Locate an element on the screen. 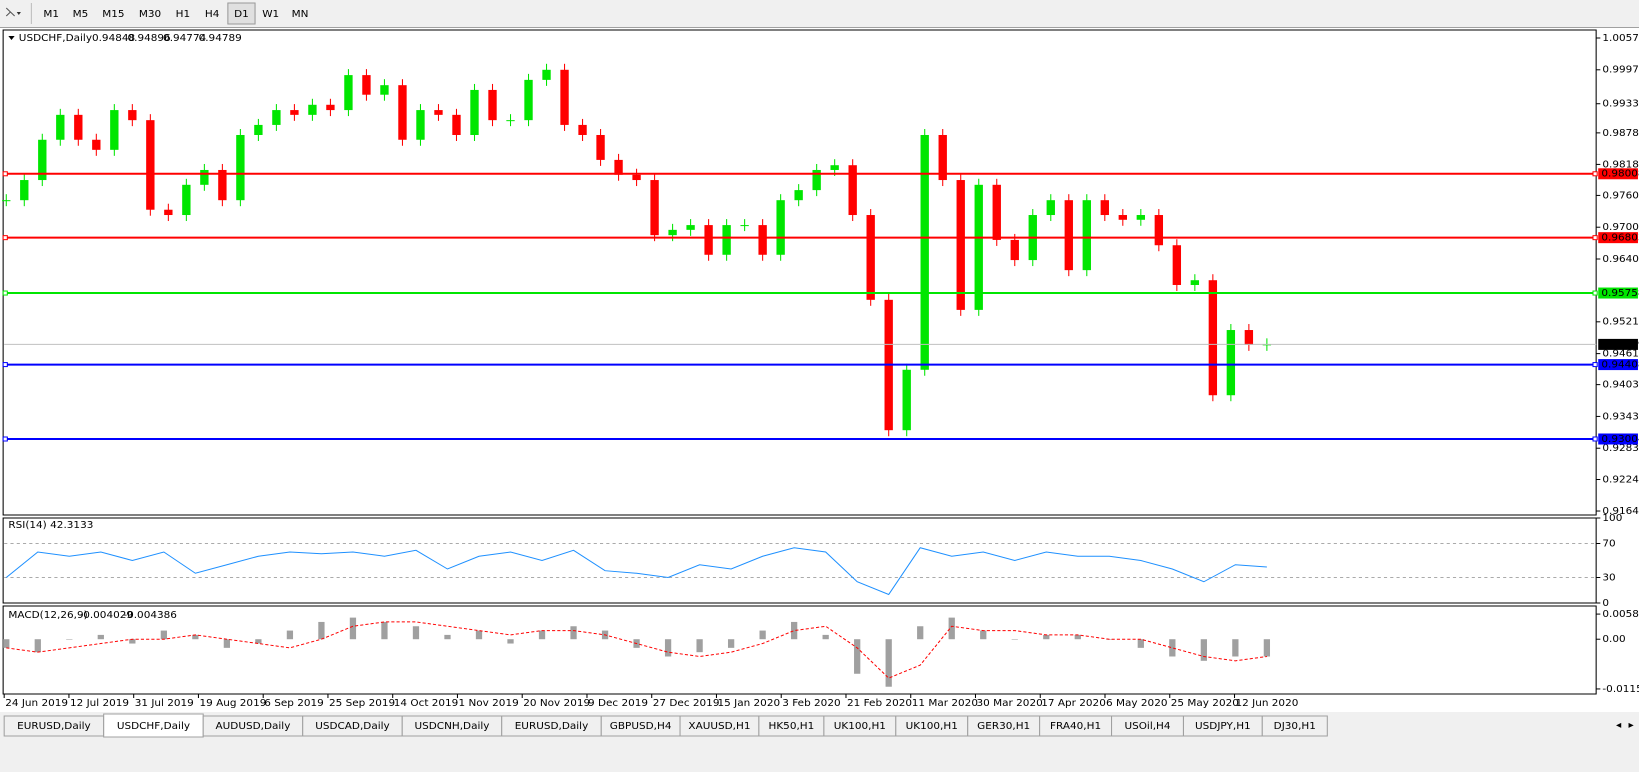 This screenshot has width=1639, height=772. price-tick-label: 0.94615 is located at coordinates (1620, 354).